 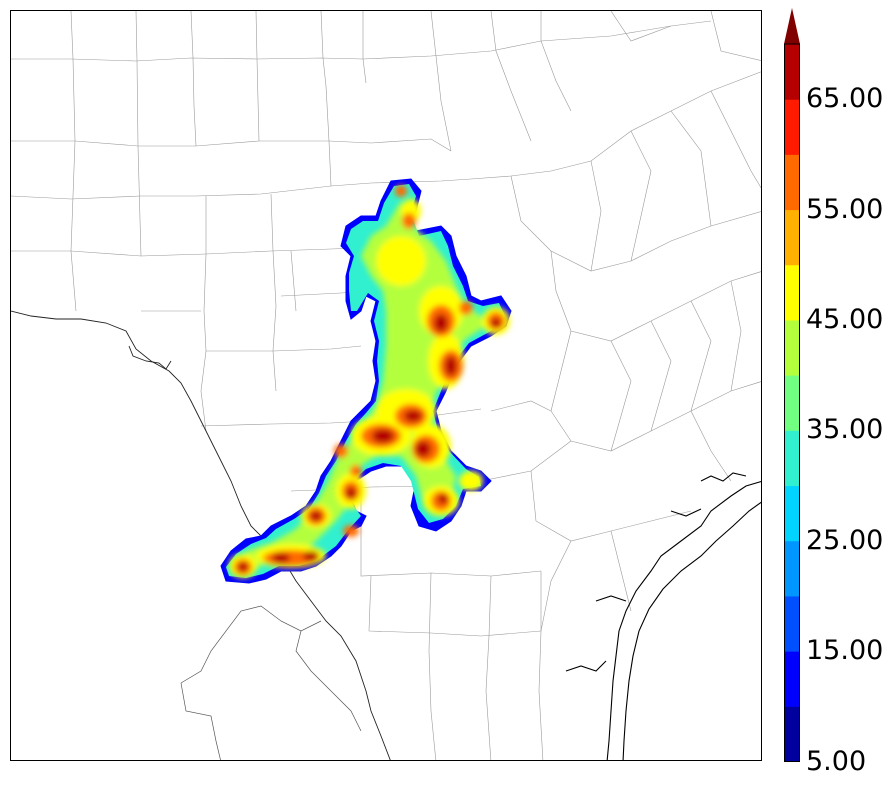 What do you see at coordinates (845, 209) in the screenshot?
I see `colorbar-tick-label: 55.00` at bounding box center [845, 209].